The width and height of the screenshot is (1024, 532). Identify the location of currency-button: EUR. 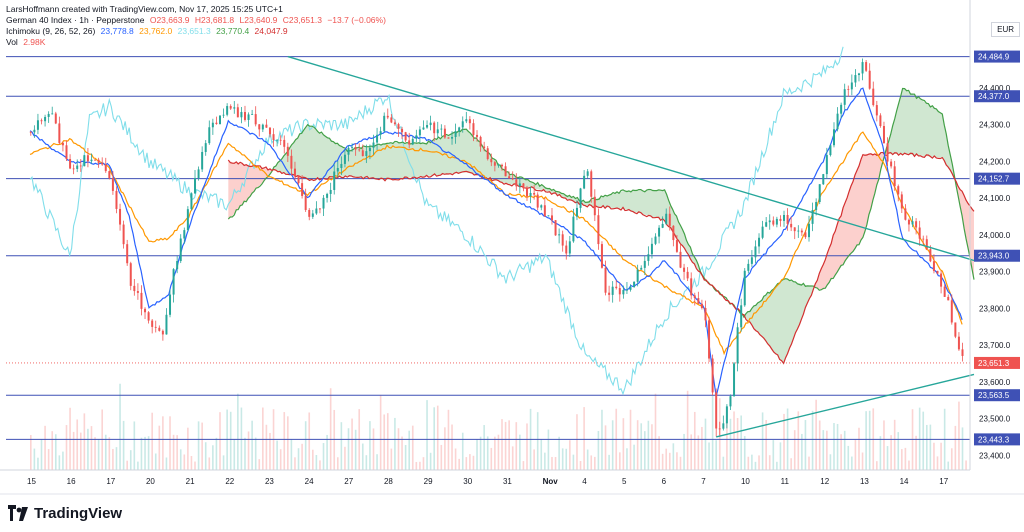
(1005, 29).